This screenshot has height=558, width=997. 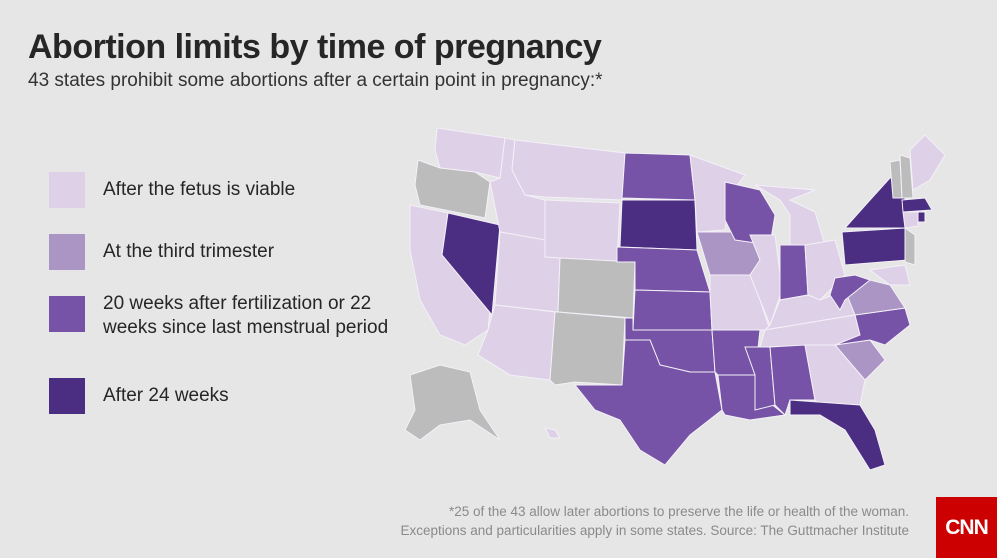 I want to click on state-ks, so click(x=672, y=310).